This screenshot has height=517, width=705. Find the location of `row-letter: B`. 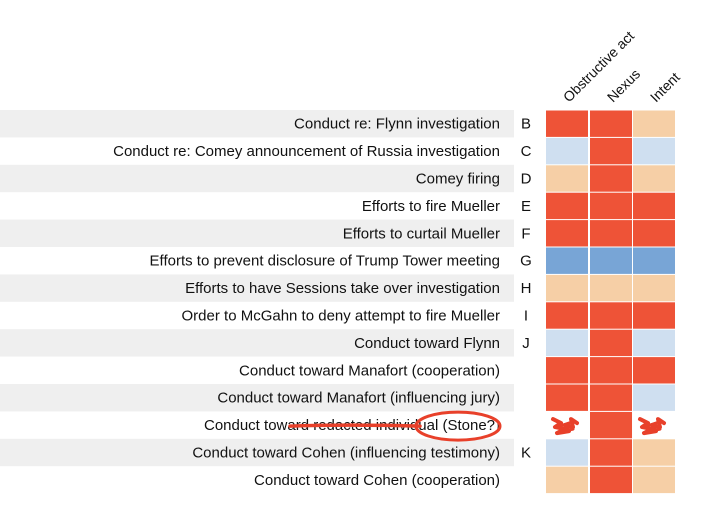

row-letter: B is located at coordinates (526, 124).